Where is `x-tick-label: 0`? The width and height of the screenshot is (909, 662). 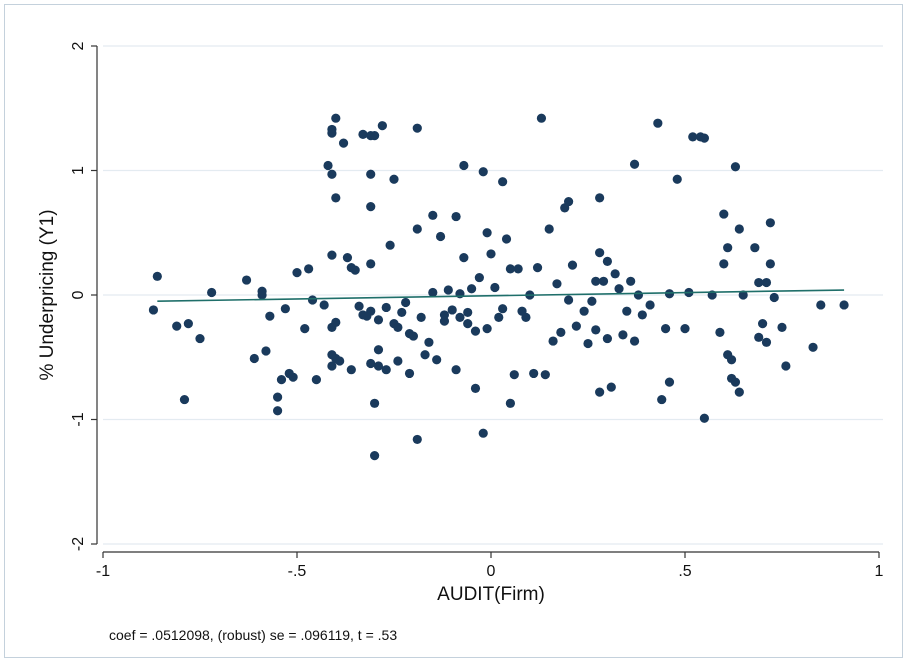
x-tick-label: 0 is located at coordinates (491, 571).